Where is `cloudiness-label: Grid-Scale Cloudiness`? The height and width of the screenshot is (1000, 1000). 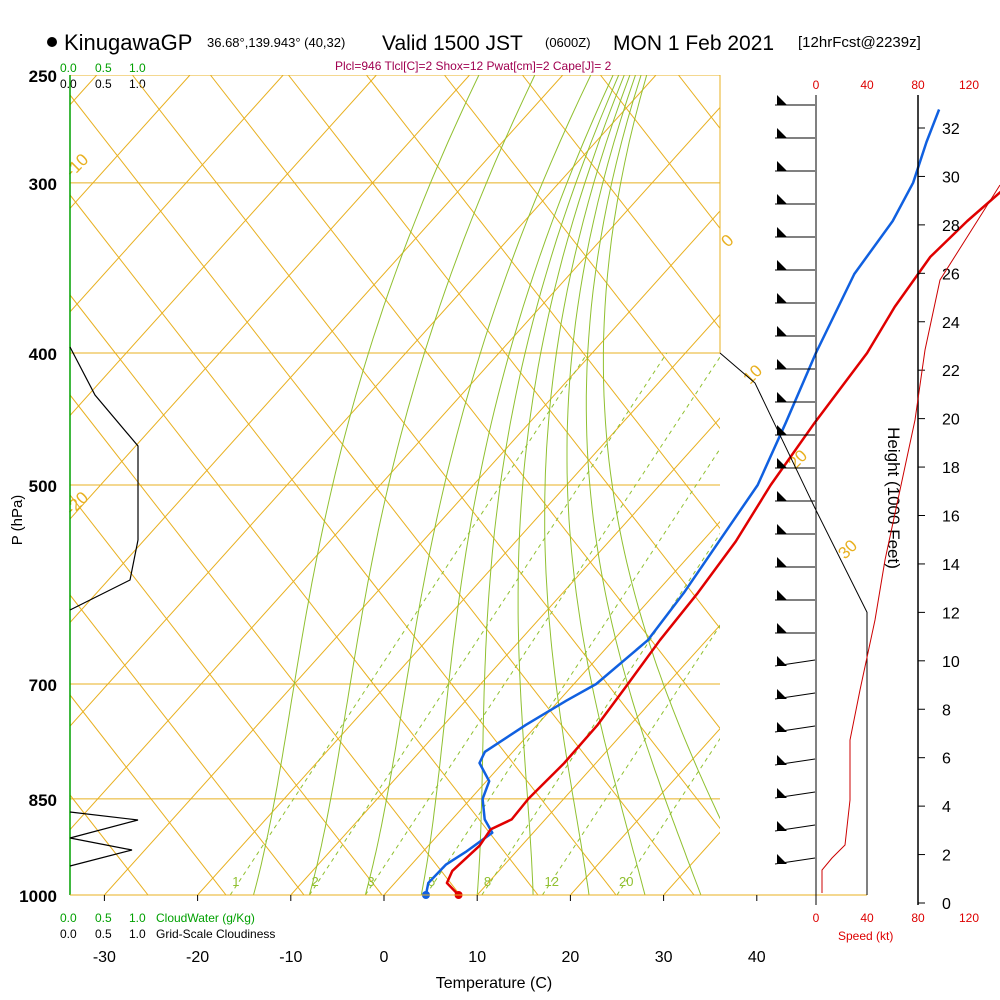 cloudiness-label: Grid-Scale Cloudiness is located at coordinates (215, 934).